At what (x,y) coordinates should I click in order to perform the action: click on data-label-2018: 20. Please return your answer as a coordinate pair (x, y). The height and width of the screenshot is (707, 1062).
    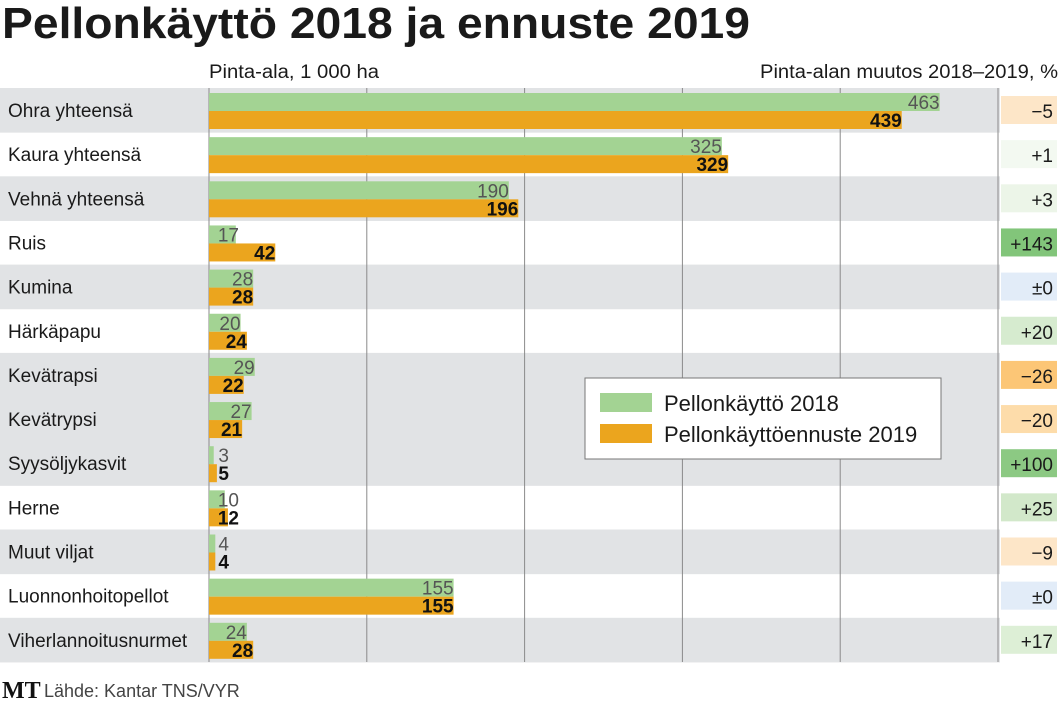
    Looking at the image, I should click on (229, 324).